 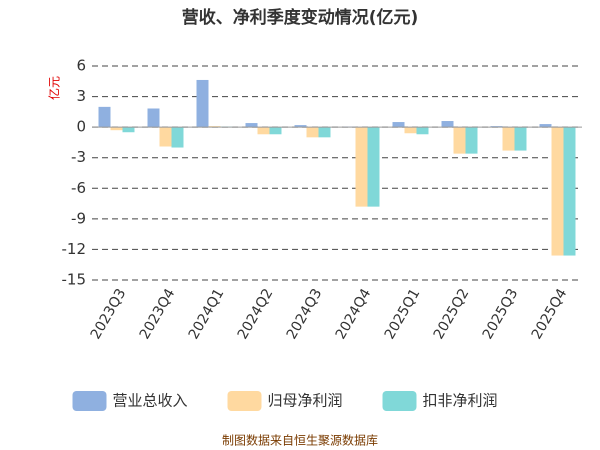 What do you see at coordinates (300, 440) in the screenshot?
I see `source-note: 制图数据来自恒生聚源数据库` at bounding box center [300, 440].